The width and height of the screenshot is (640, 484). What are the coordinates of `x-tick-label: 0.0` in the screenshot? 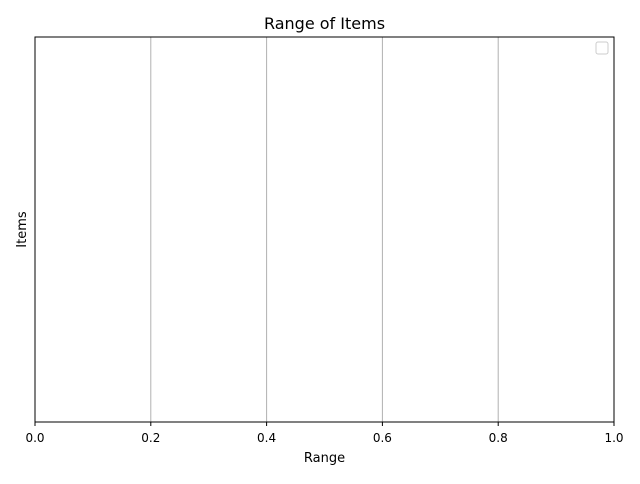 It's located at (34, 438).